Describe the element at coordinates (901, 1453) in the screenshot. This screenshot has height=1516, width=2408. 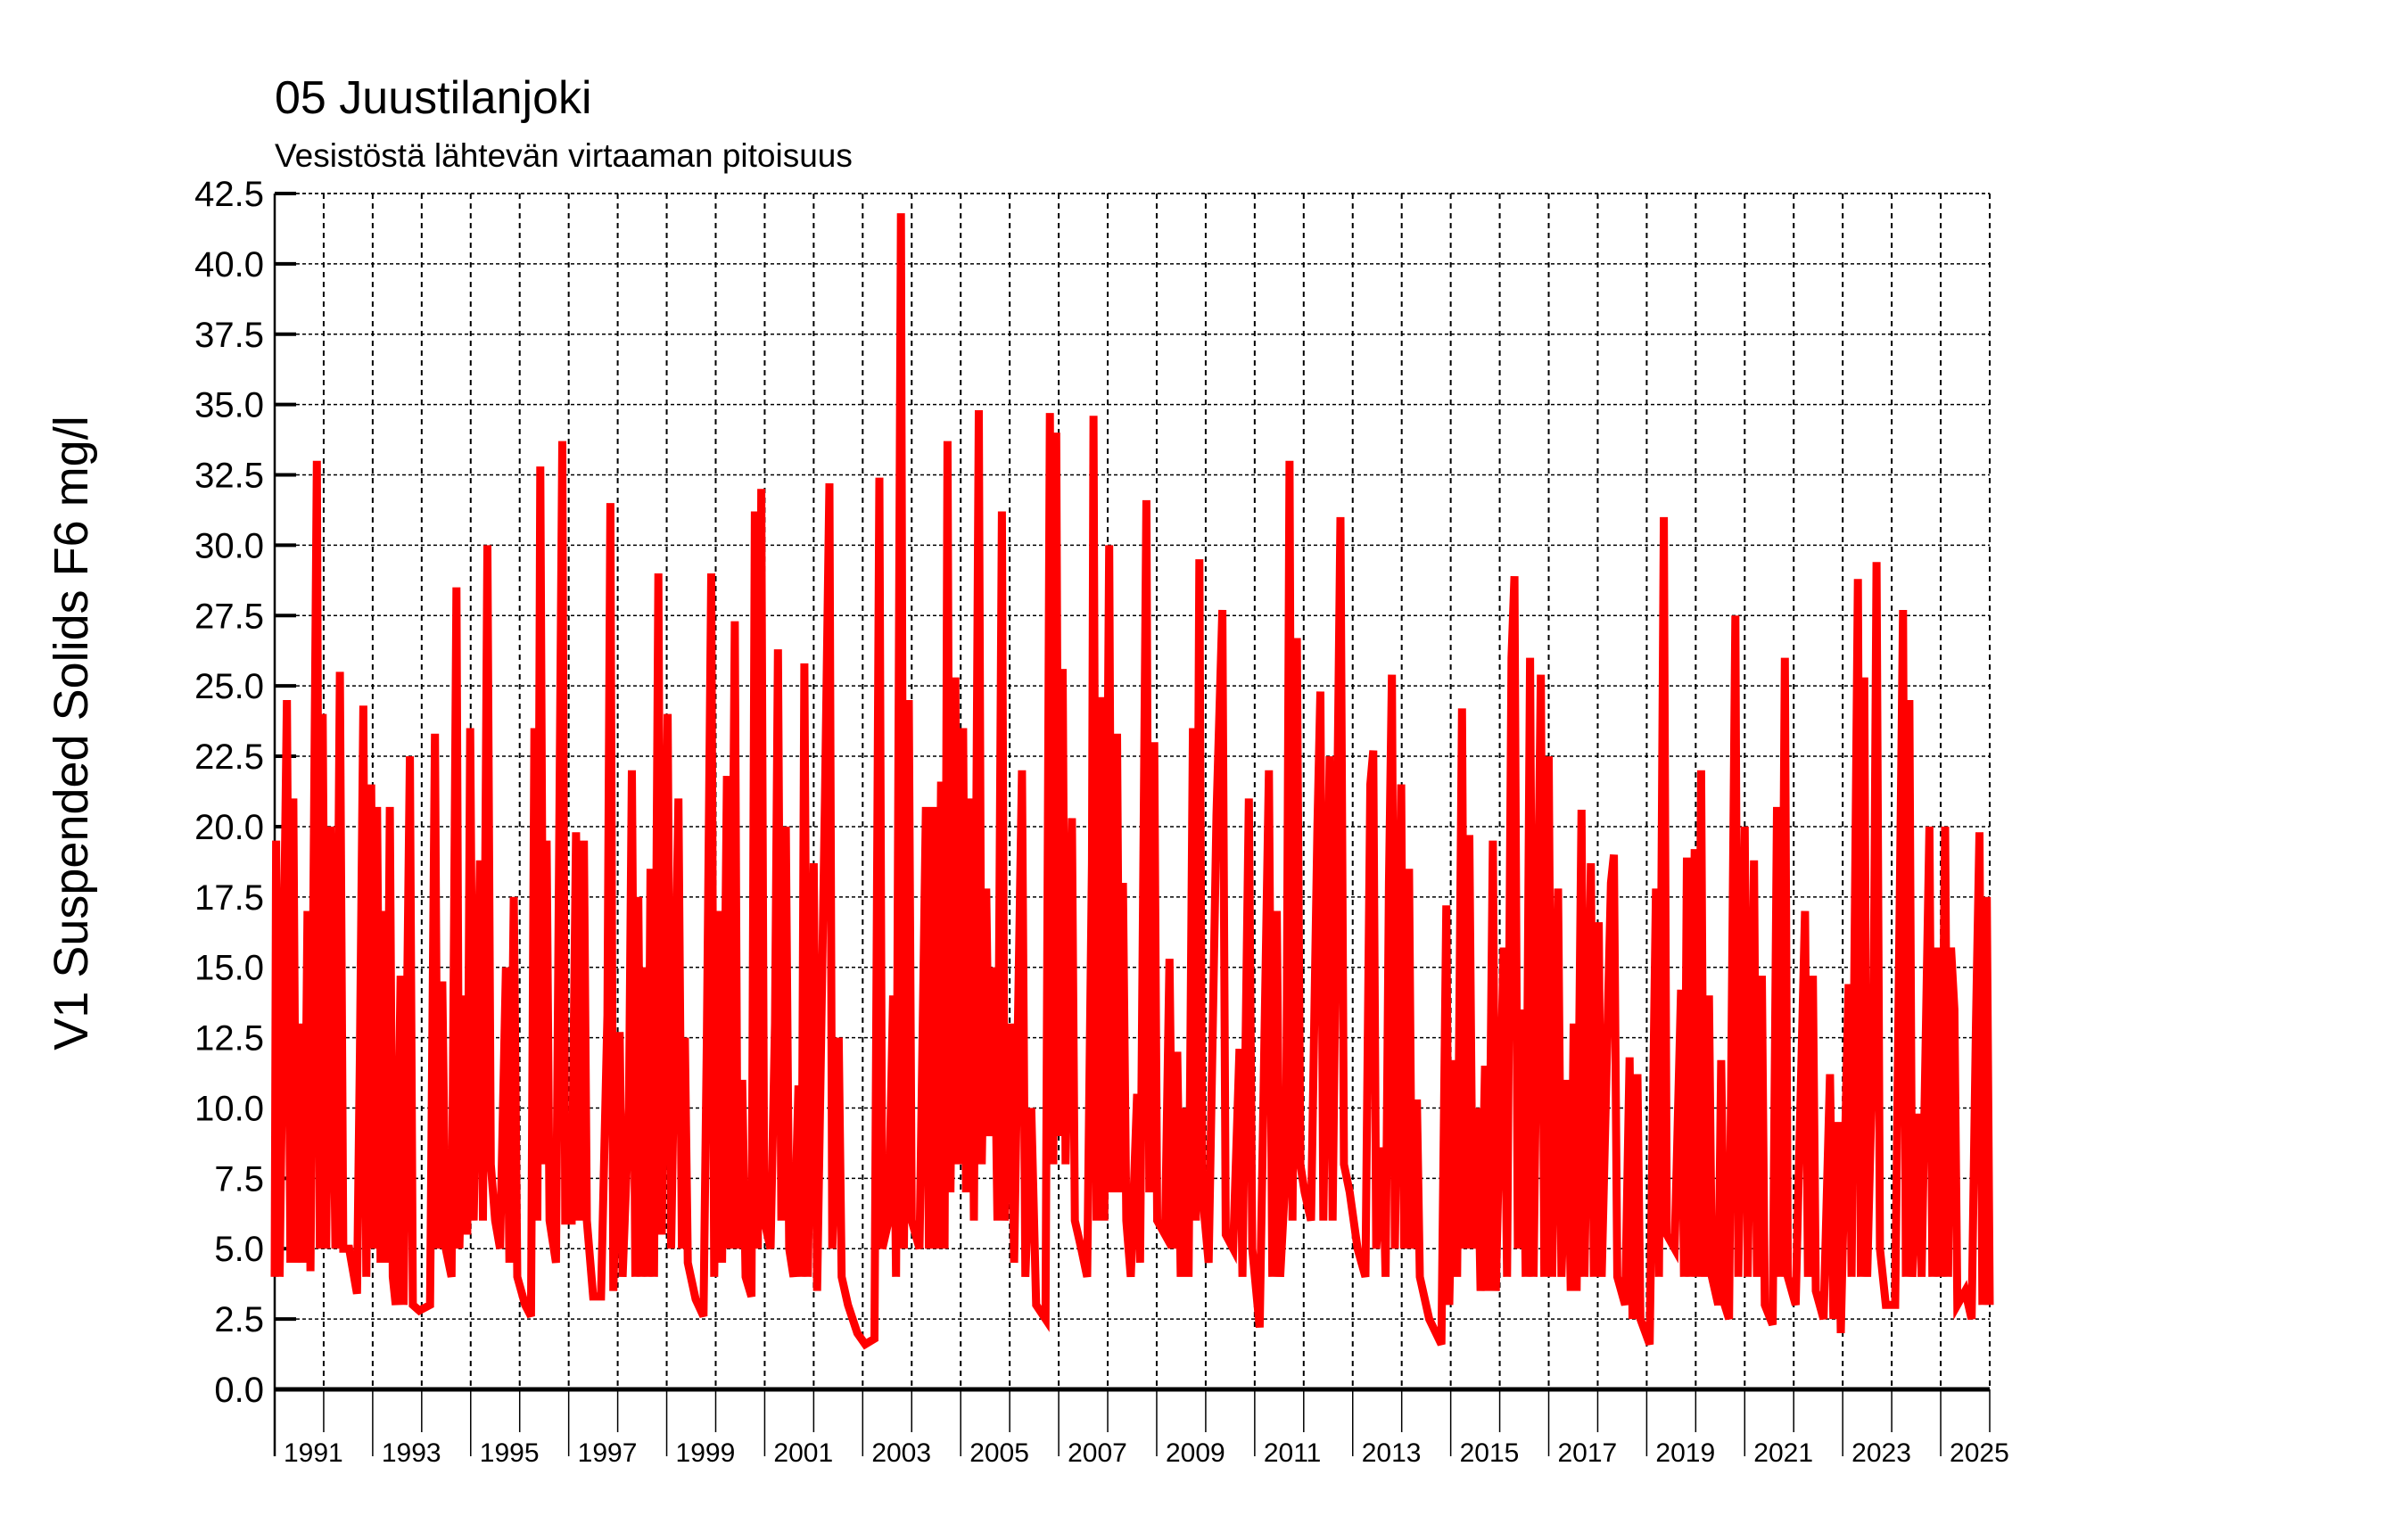
I see `x-tick-label: 2003` at that location.